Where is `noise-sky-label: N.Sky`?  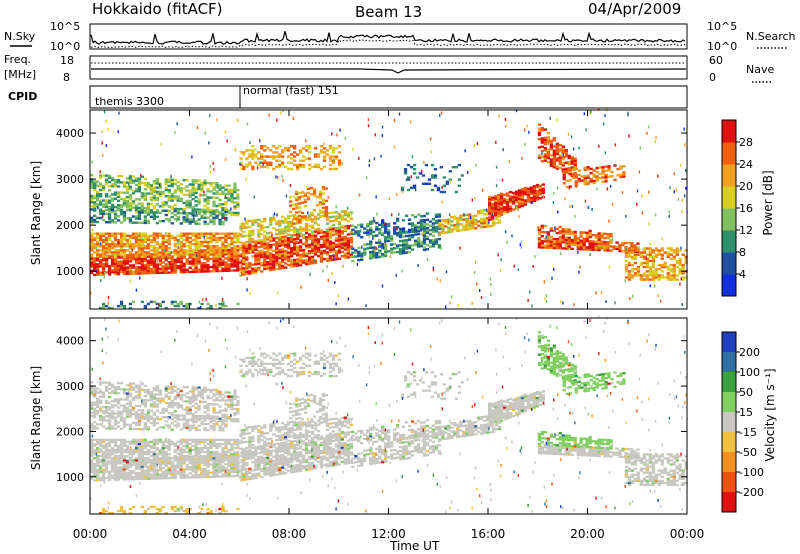
noise-sky-label: N.Sky is located at coordinates (20, 36).